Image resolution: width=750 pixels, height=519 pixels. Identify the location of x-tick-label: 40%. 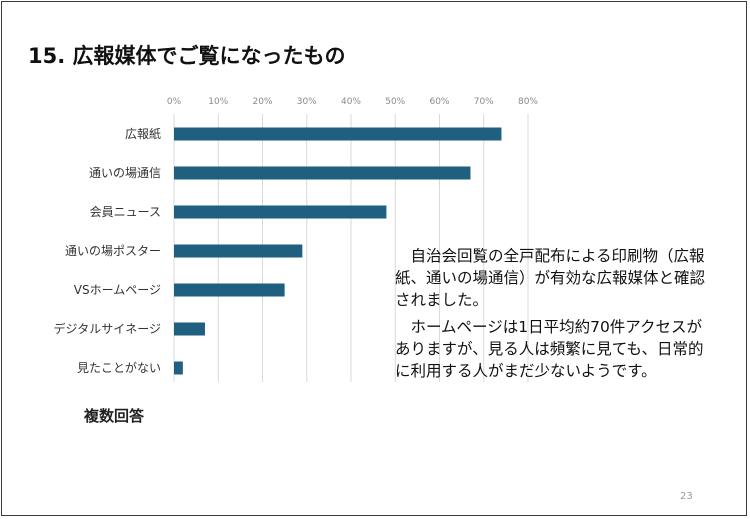
(351, 102).